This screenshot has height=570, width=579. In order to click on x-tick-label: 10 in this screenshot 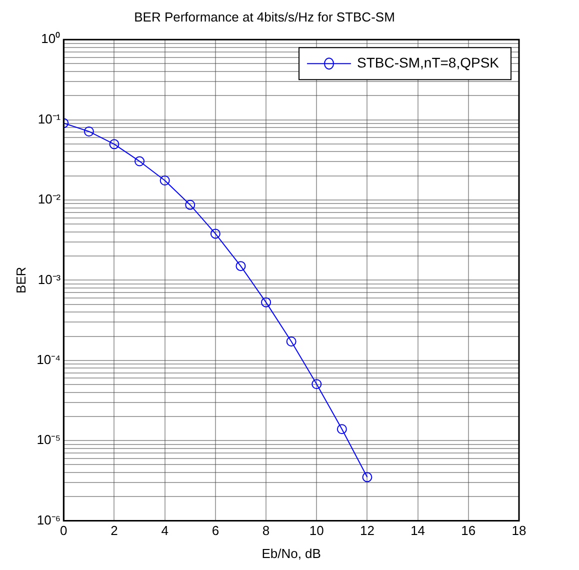, I will do `click(316, 530)`.